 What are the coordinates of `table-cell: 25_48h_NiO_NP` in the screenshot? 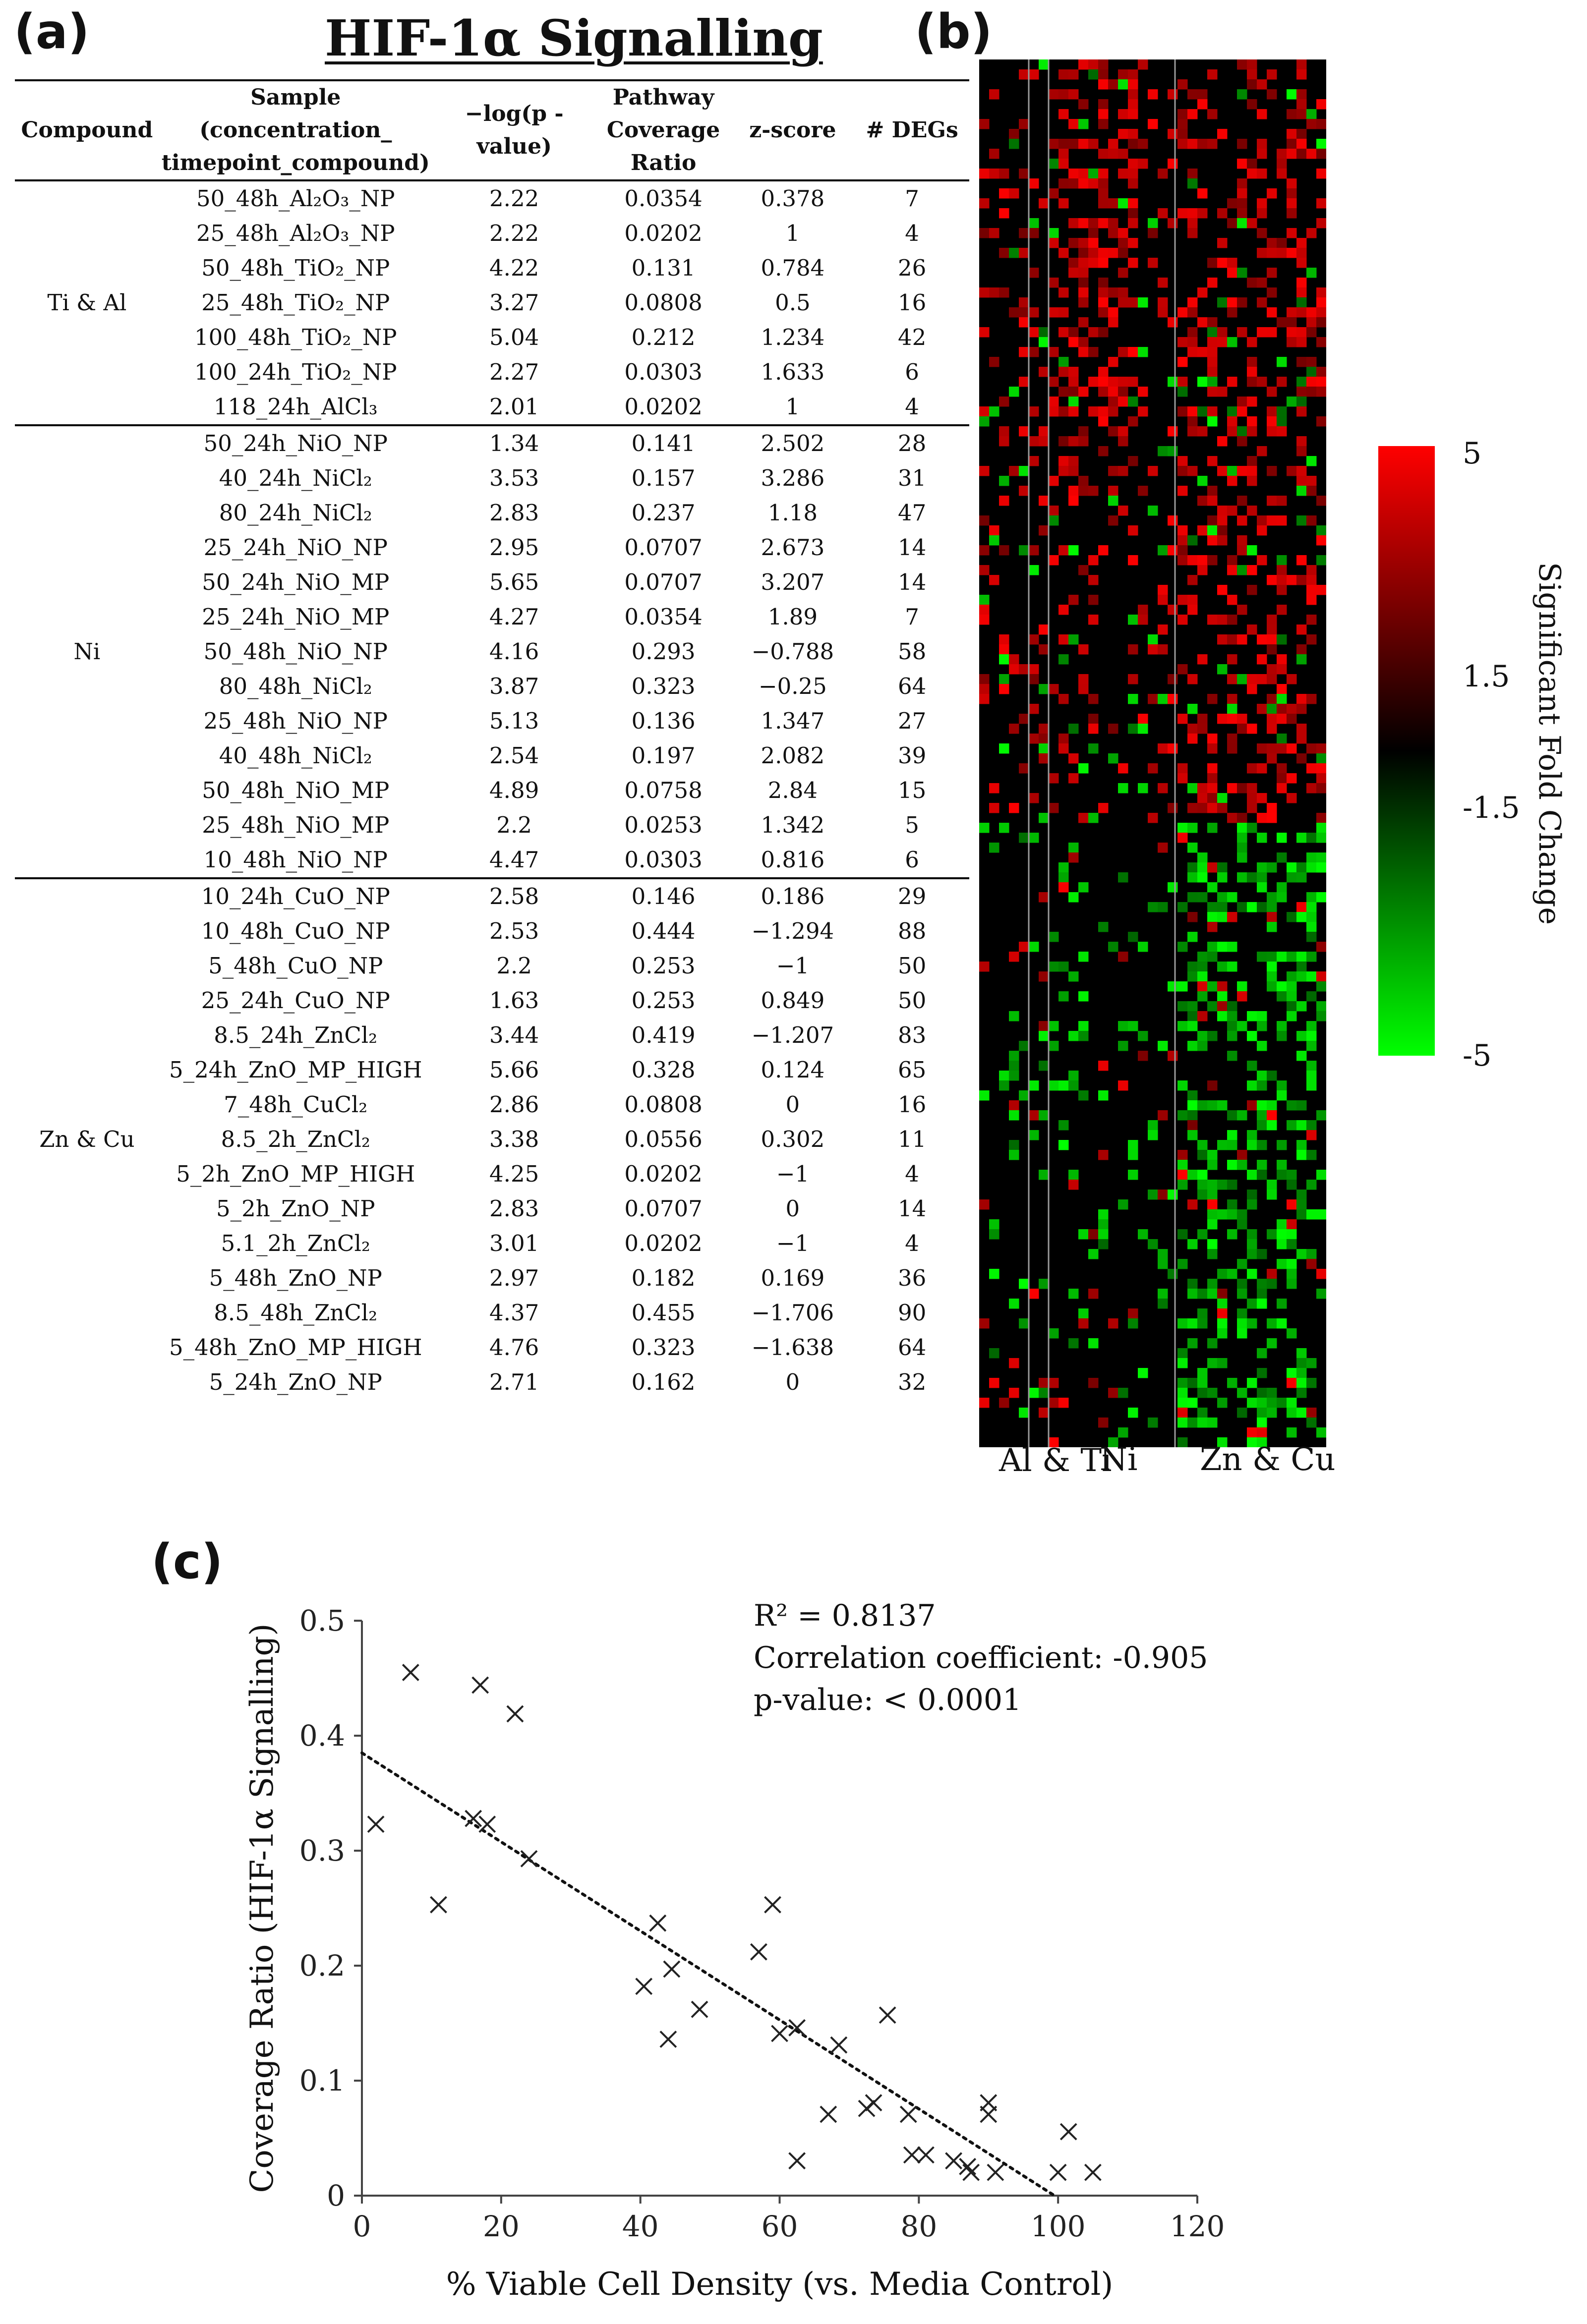 It's located at (295, 721).